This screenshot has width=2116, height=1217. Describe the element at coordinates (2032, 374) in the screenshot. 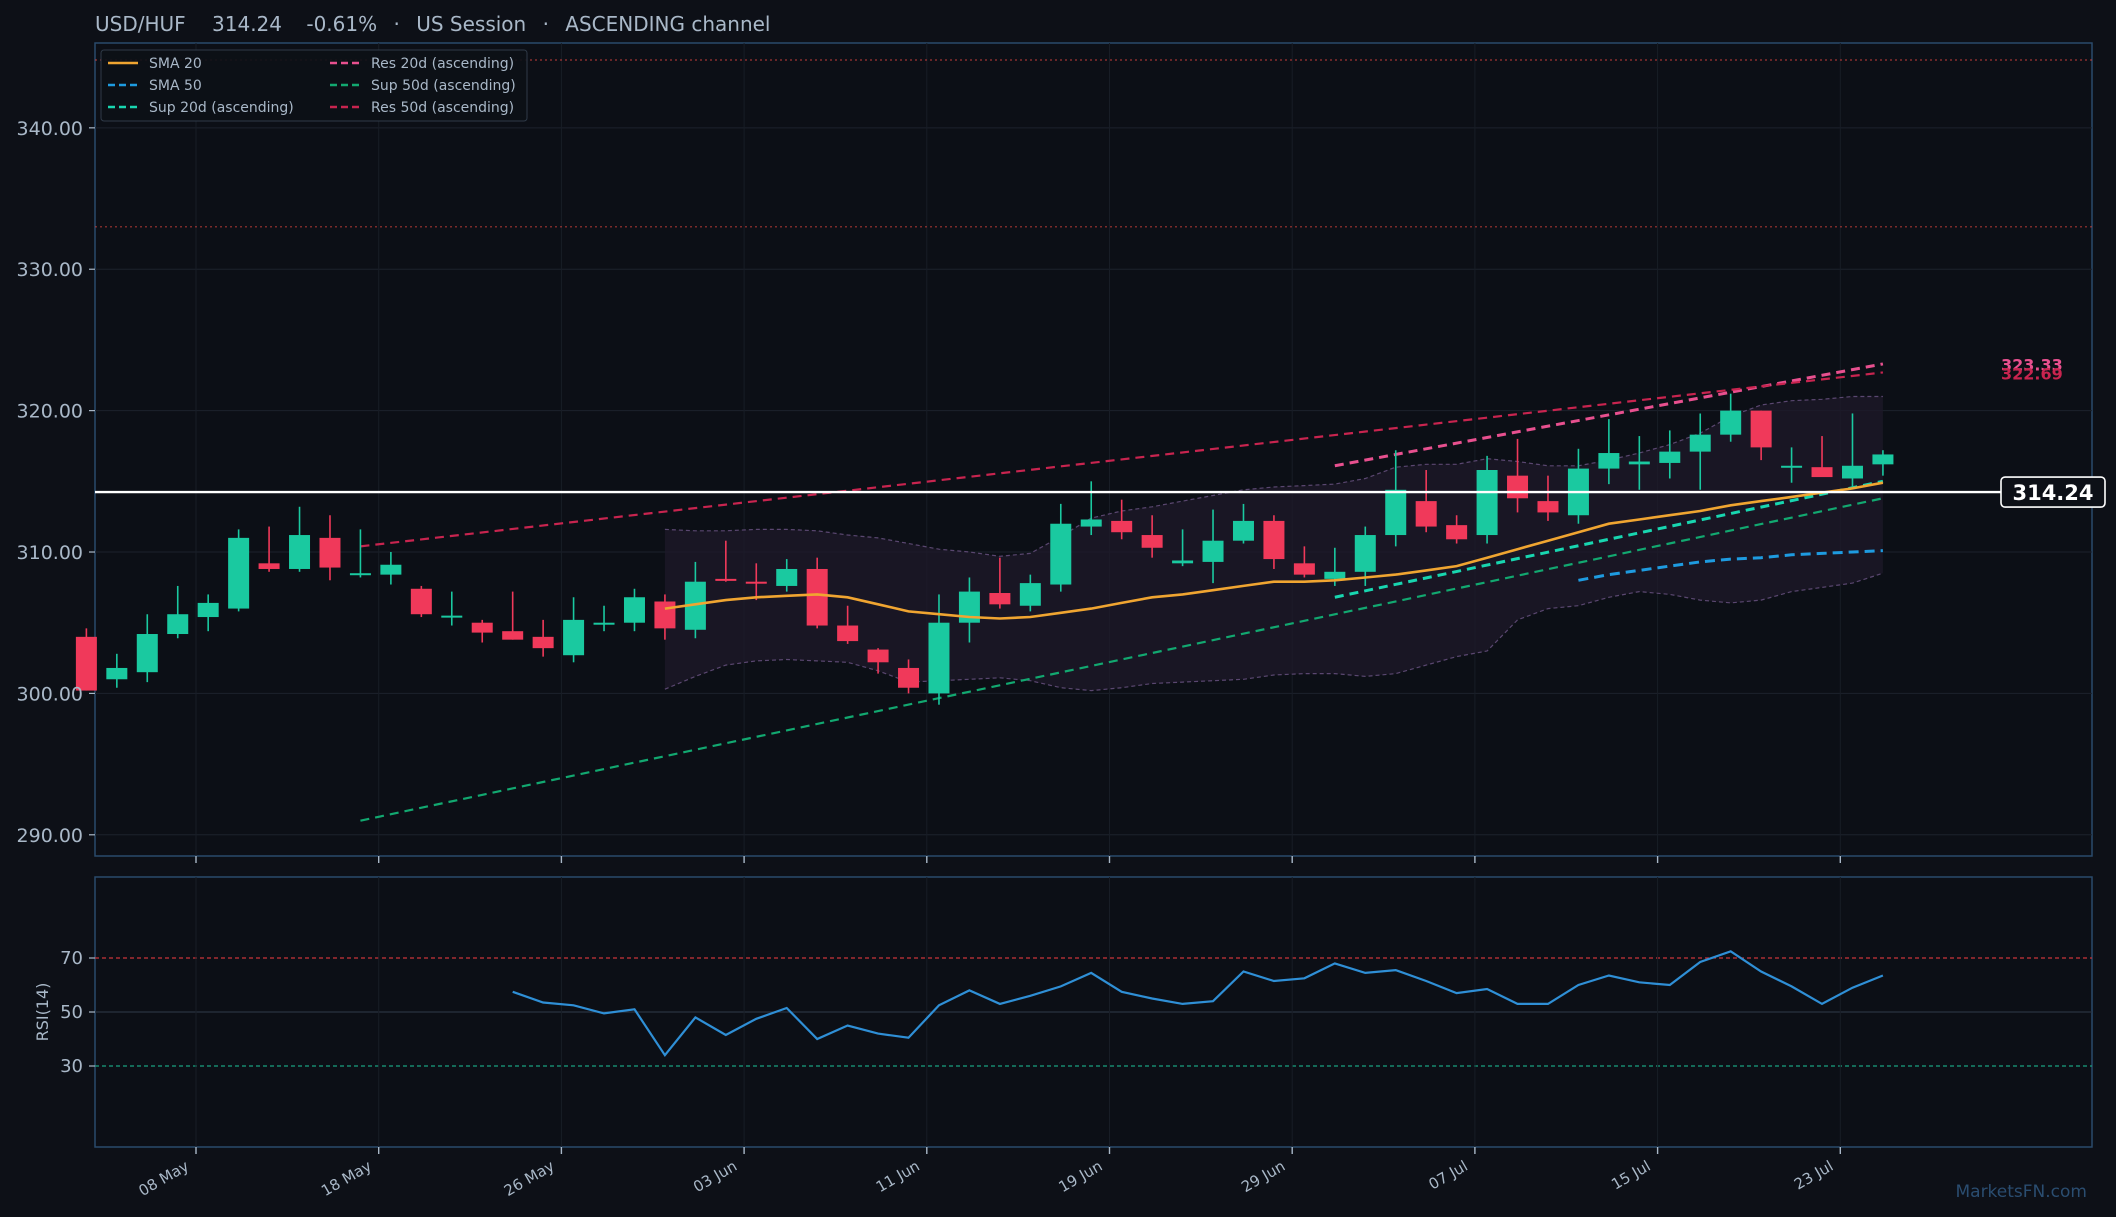

I see `trendline-end-label: 322.69` at that location.